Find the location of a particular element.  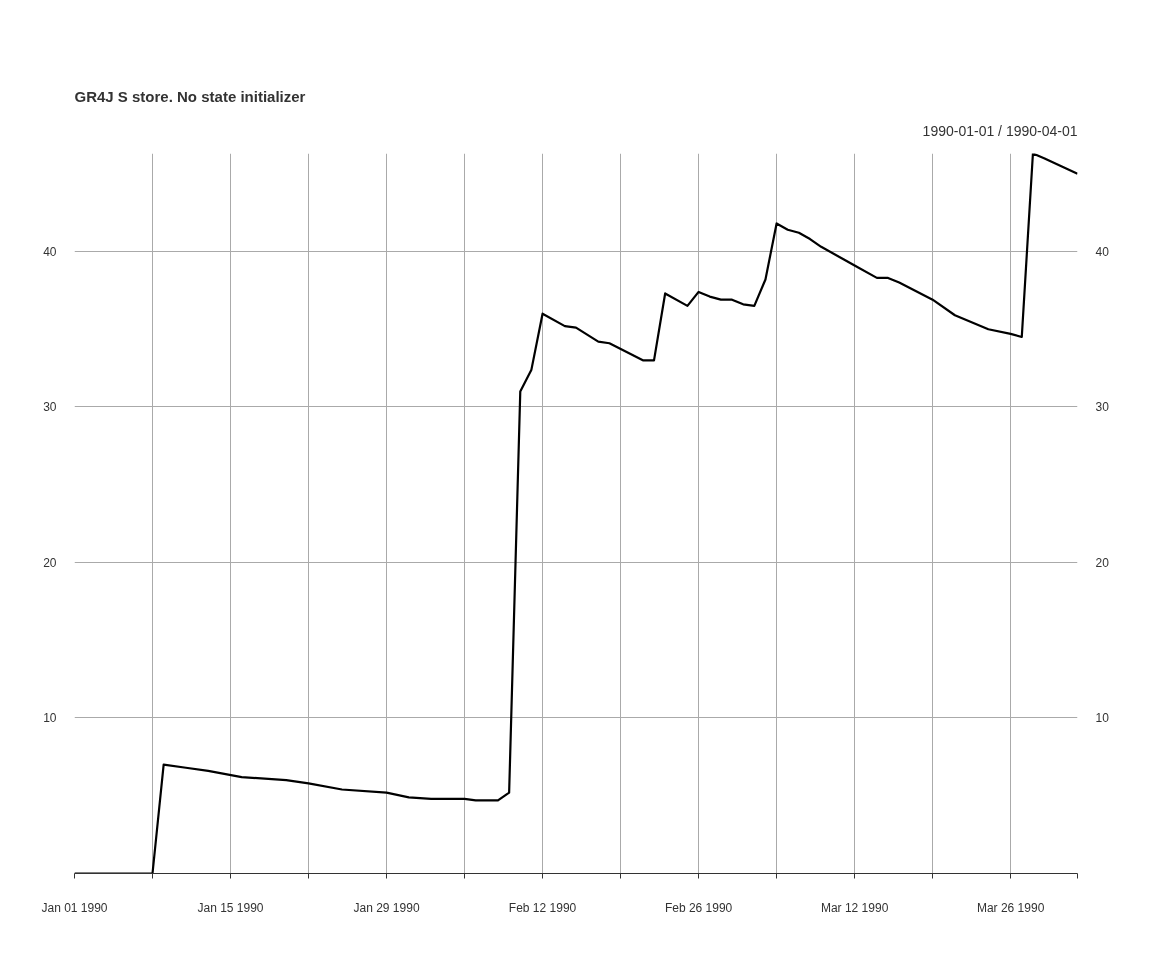

x-tick-label: Jan 01 1990 is located at coordinates (74, 907).